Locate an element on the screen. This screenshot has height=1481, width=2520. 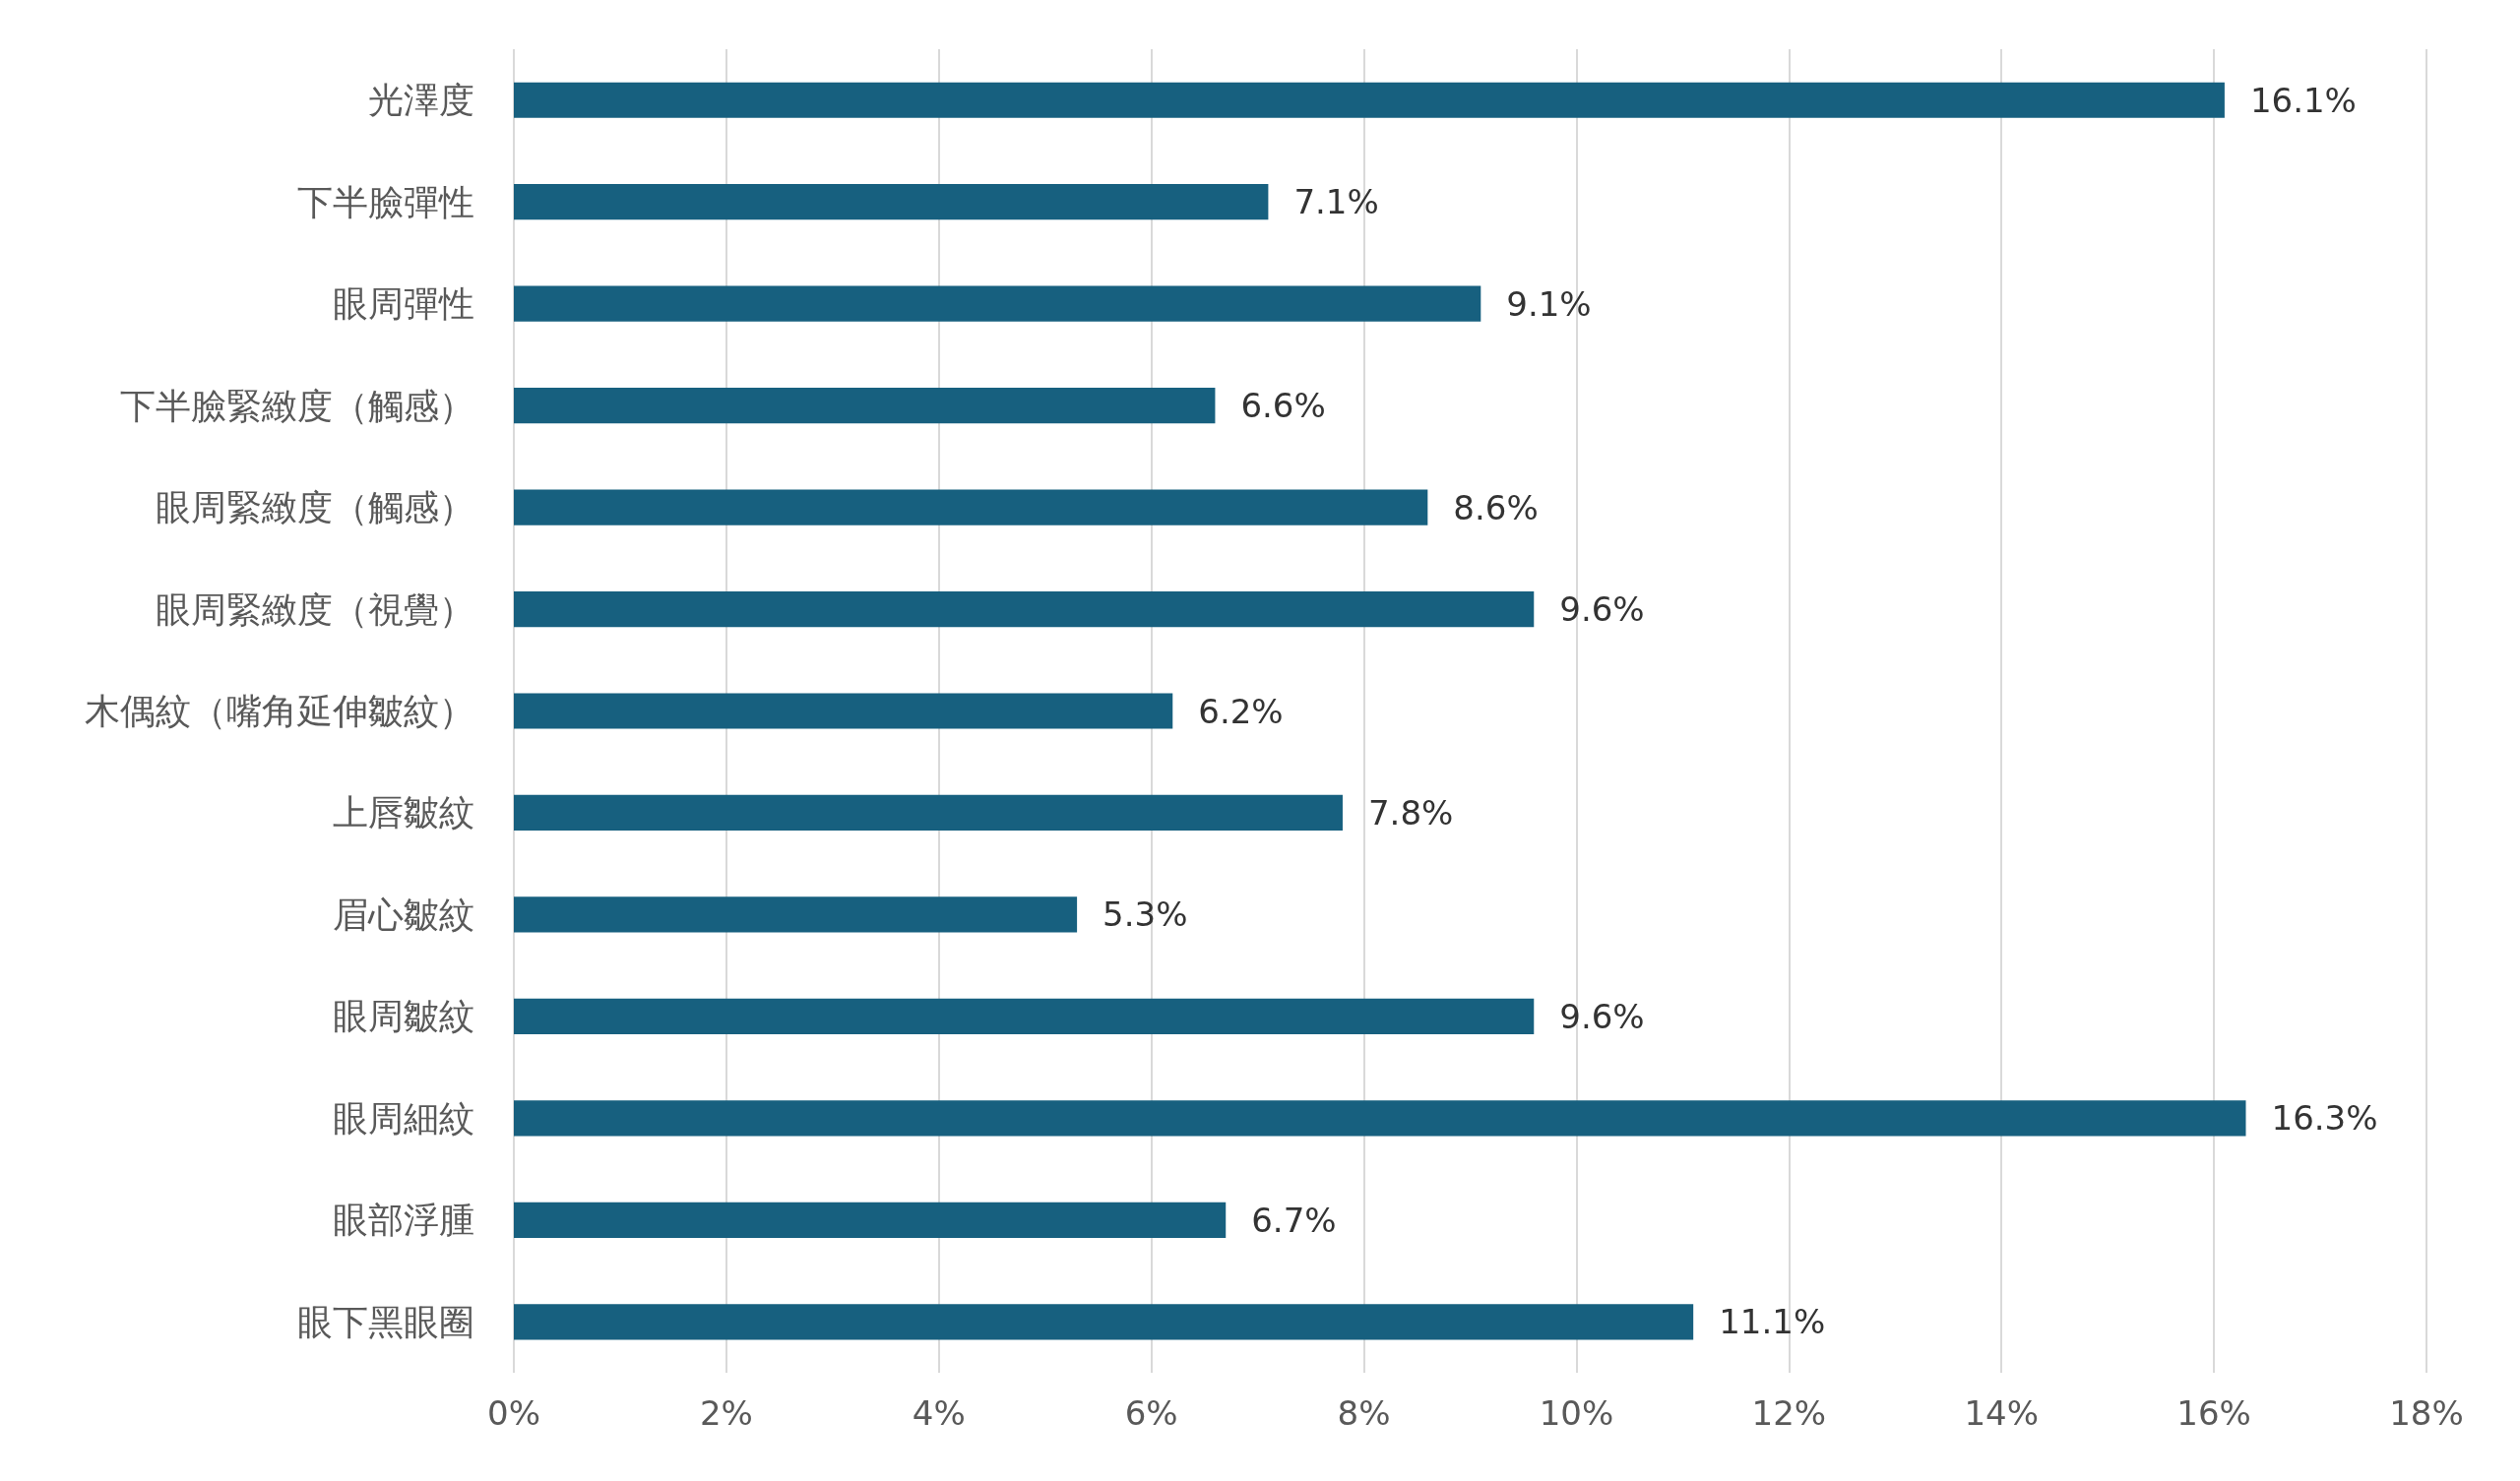
x-tick-label: 4% is located at coordinates (939, 1413).